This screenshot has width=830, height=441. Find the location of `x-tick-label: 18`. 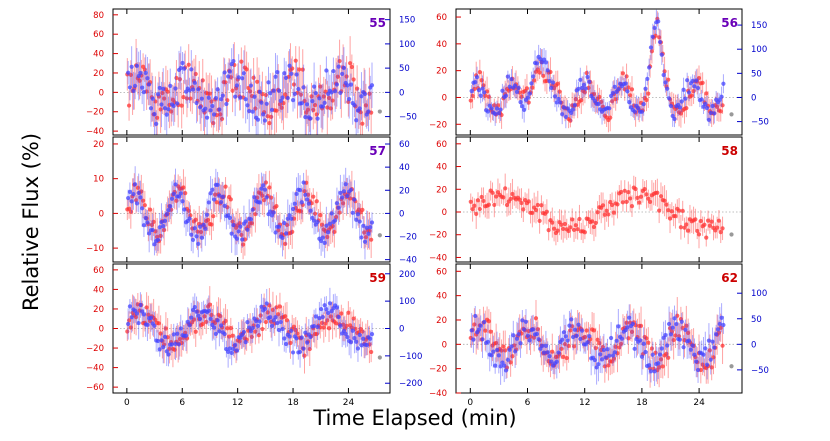

x-tick-label: 18 is located at coordinates (293, 403).